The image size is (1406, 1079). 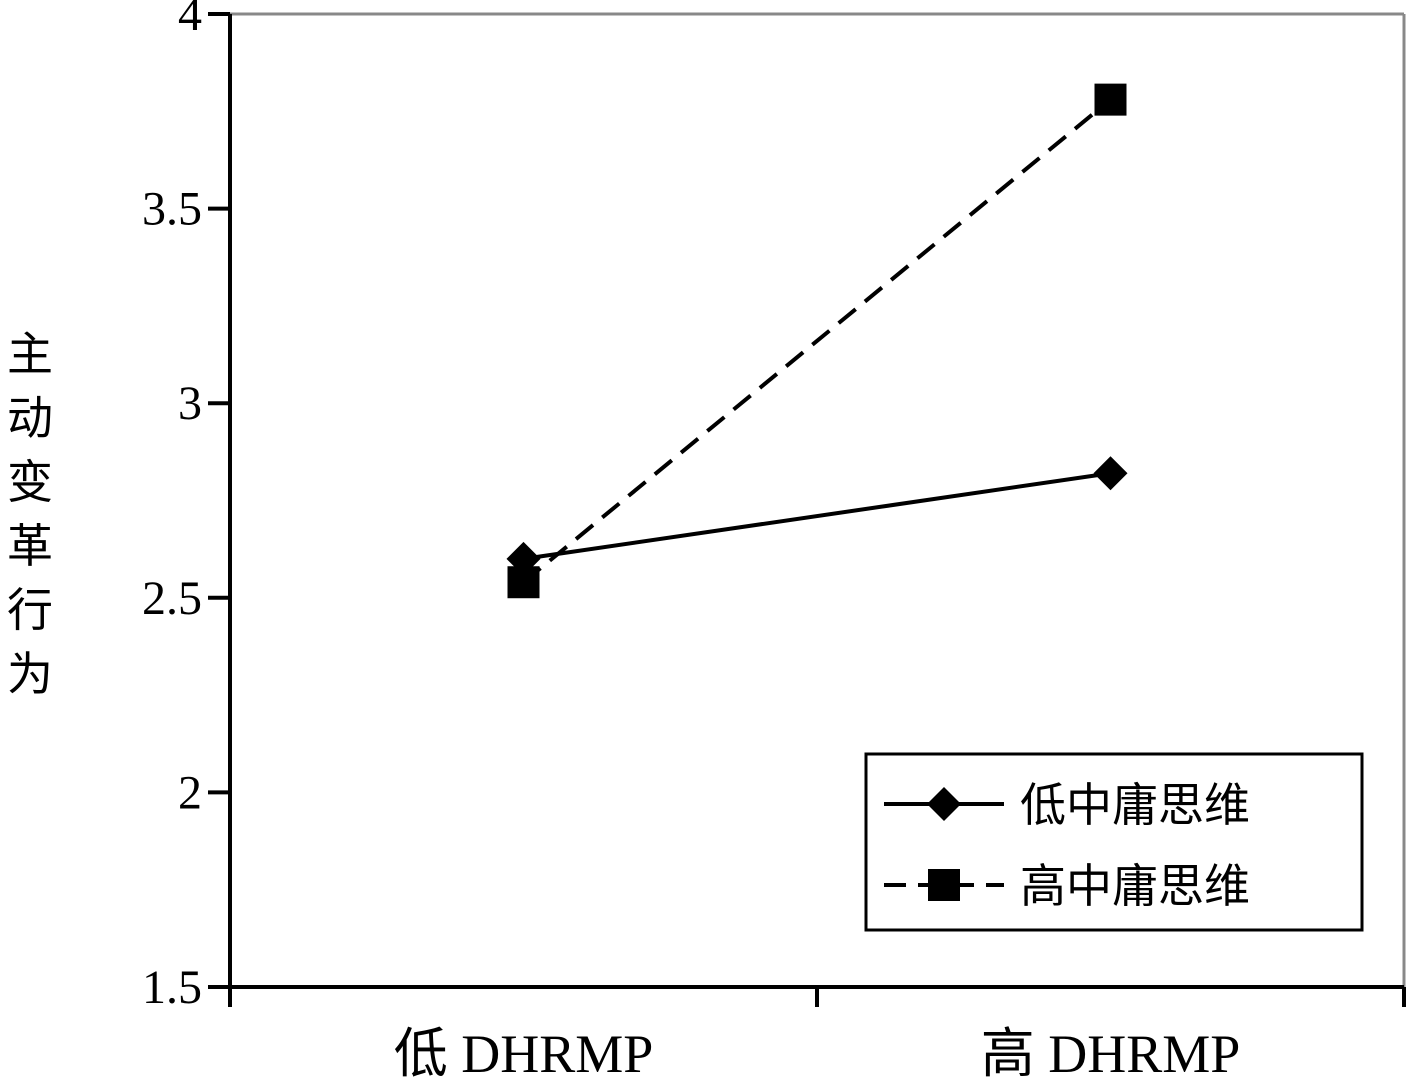 I want to click on legend-diamond-marker, so click(x=944, y=804).